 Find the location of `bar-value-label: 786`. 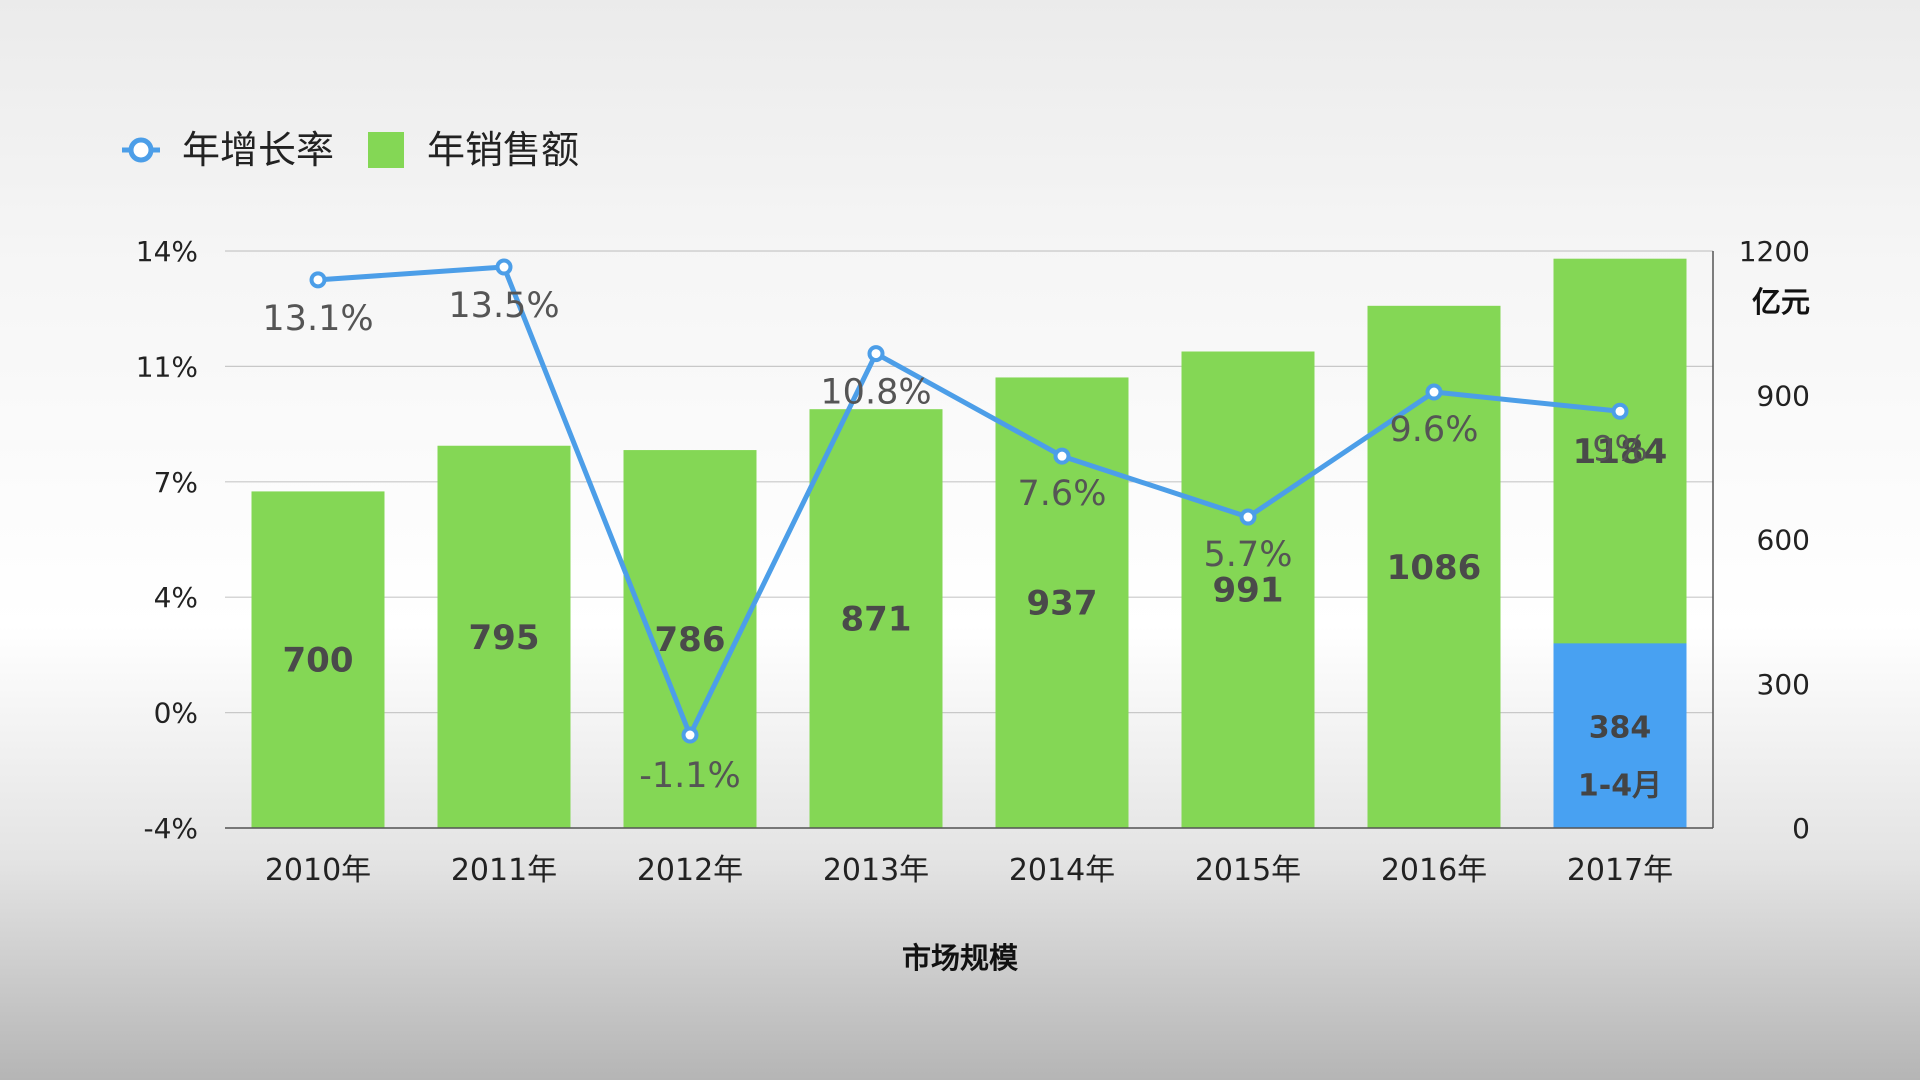

bar-value-label: 786 is located at coordinates (690, 640).